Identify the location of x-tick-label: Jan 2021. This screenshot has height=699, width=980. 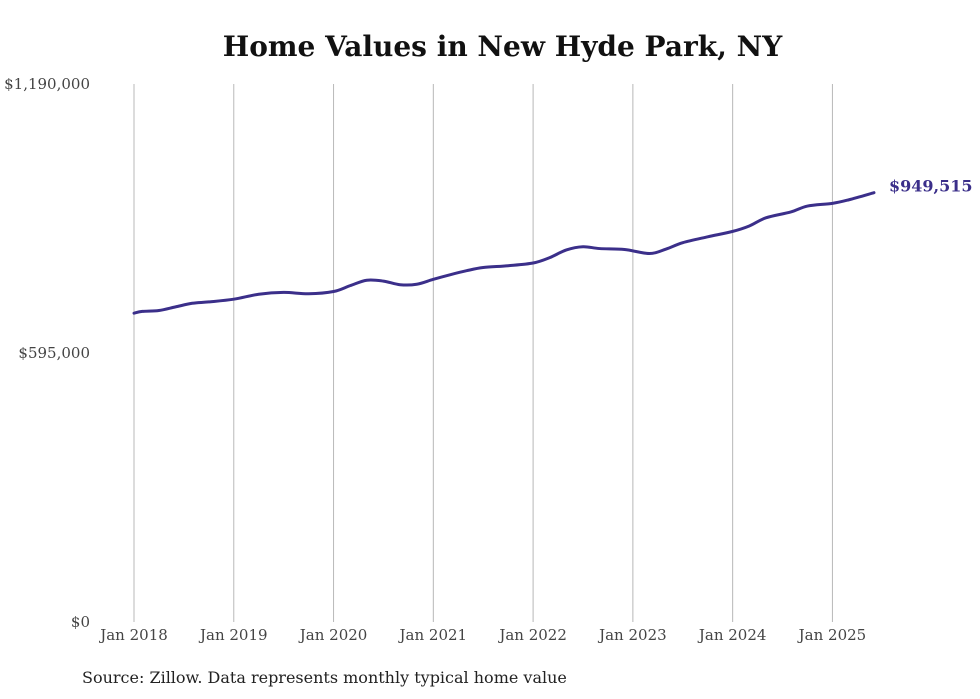
(433, 635).